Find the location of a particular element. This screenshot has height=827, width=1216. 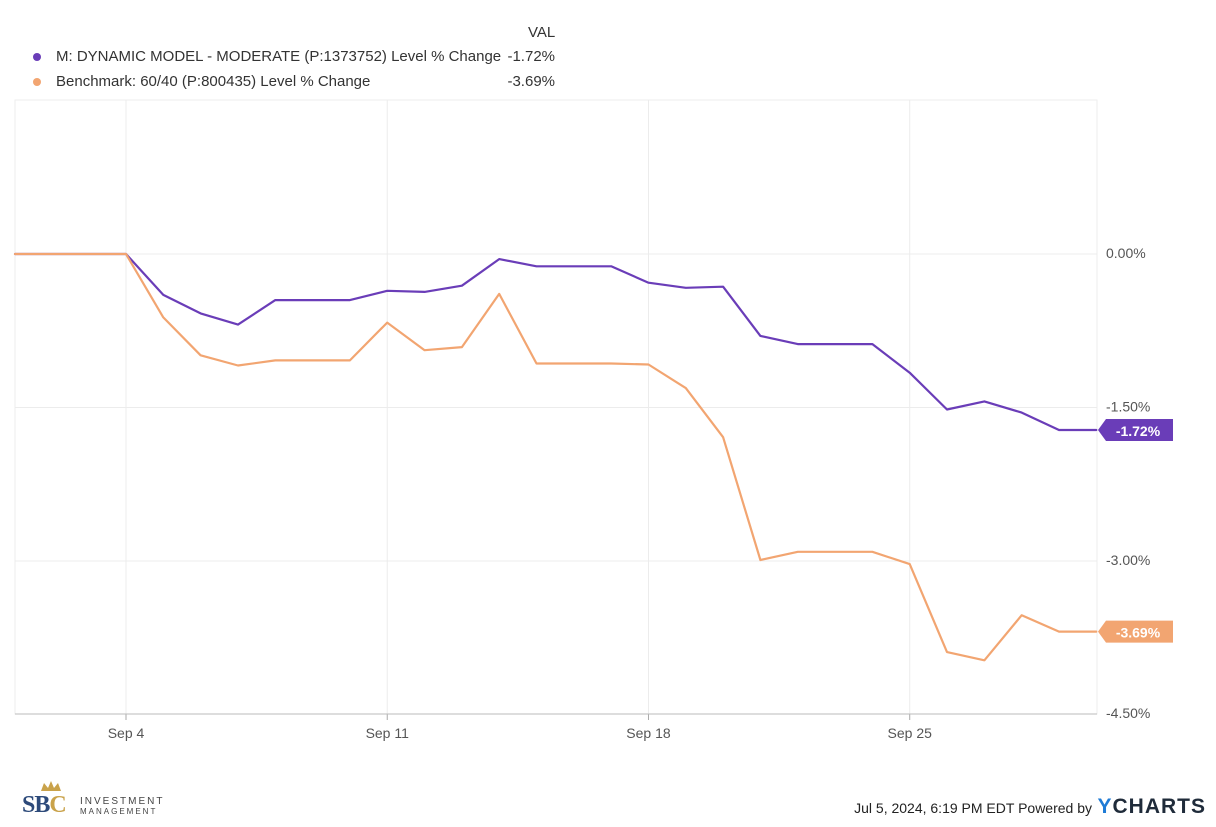

footer-timestamp: Jul 5, 2024, 6:19 PM EDT Powered by is located at coordinates (973, 808).